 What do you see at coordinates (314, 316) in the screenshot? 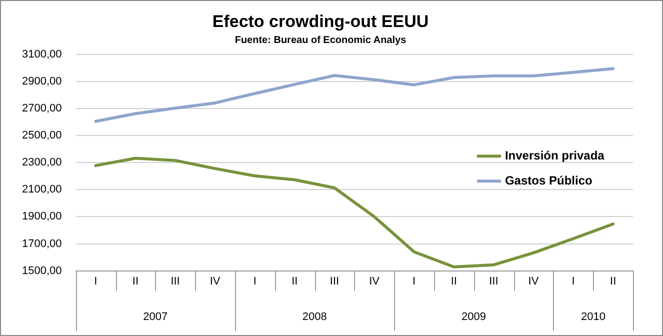
I see `text: 2008` at bounding box center [314, 316].